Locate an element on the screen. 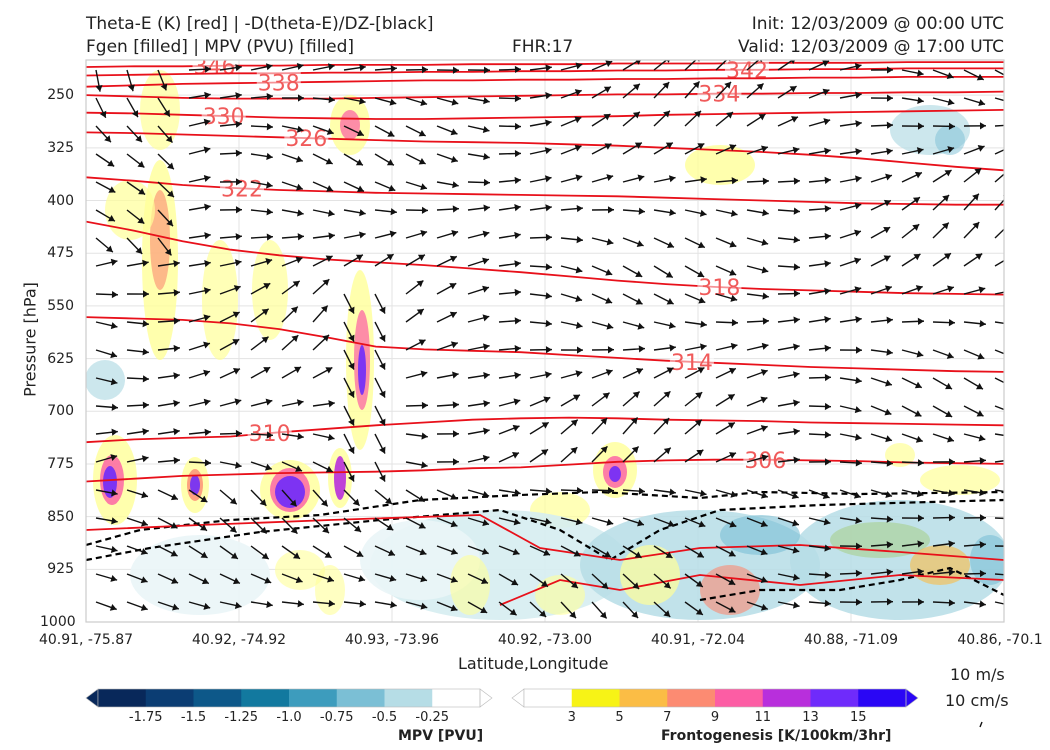 The height and width of the screenshot is (750, 1050). mpv-colorbar-swatch is located at coordinates (122, 698).